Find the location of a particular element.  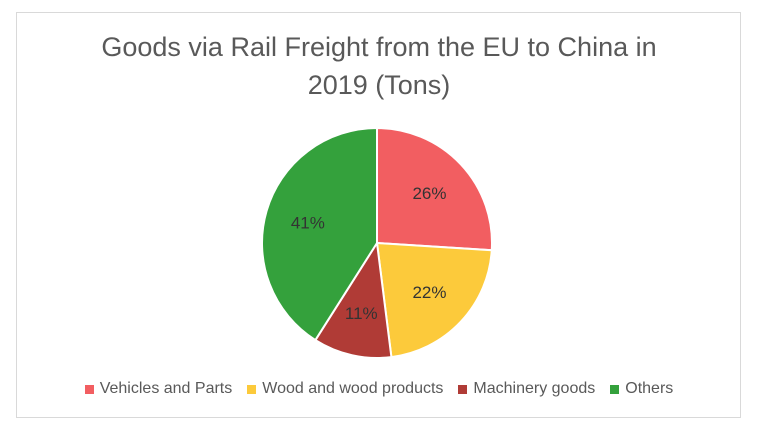

legend-item-vehicles-and-parts: Vehicles and Parts is located at coordinates (158, 389).